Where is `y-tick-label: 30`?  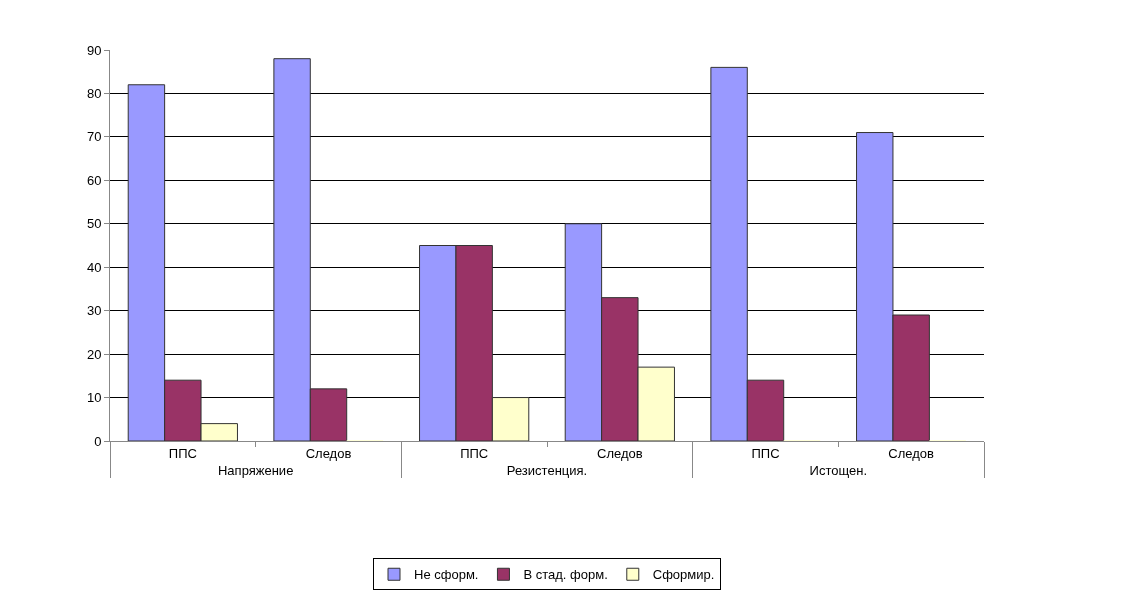
y-tick-label: 30 is located at coordinates (94, 311).